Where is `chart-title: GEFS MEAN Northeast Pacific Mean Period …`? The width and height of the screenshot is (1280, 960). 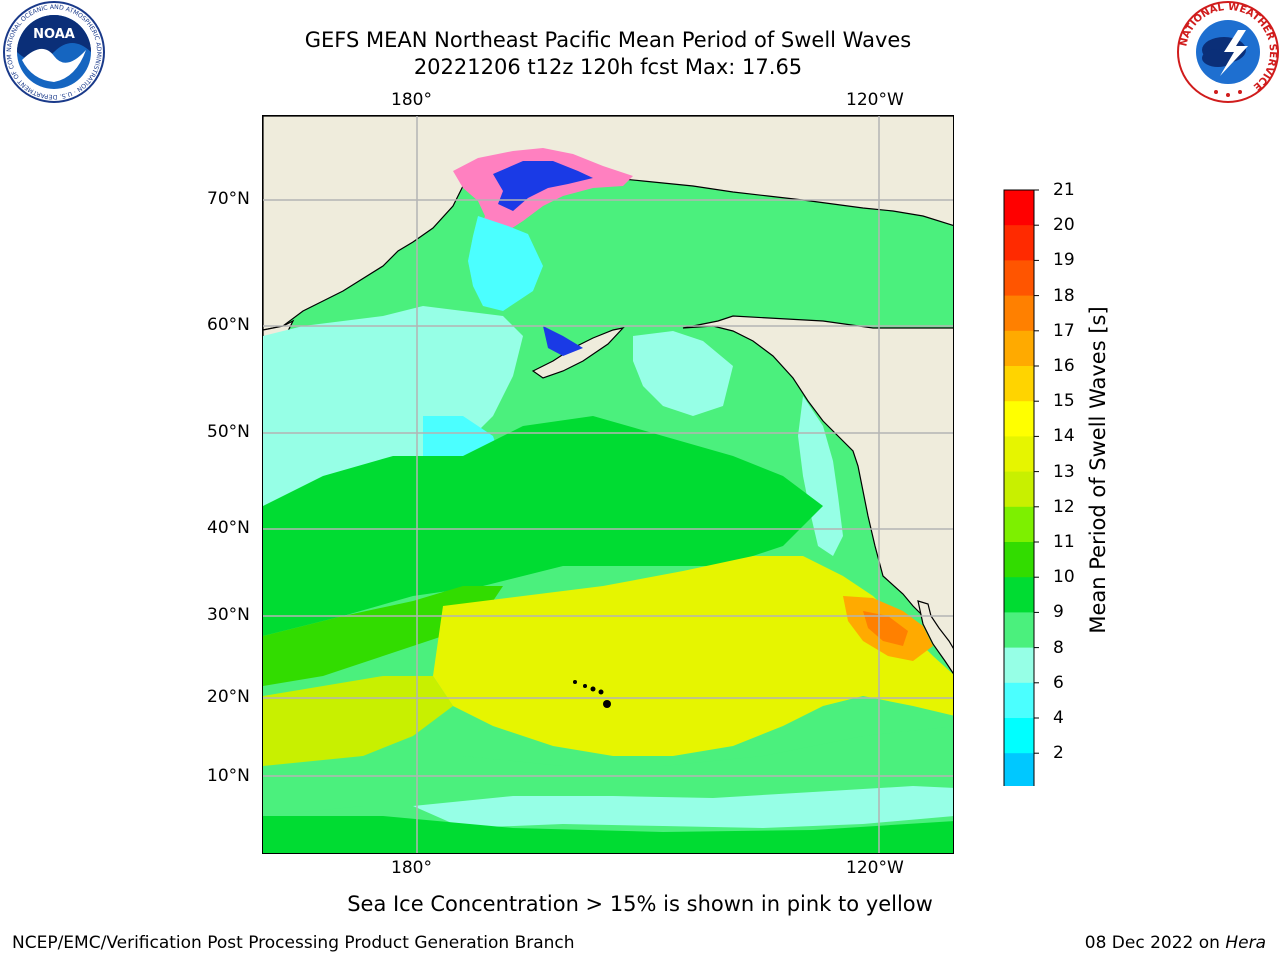 chart-title: GEFS MEAN Northeast Pacific Mean Period … is located at coordinates (608, 40).